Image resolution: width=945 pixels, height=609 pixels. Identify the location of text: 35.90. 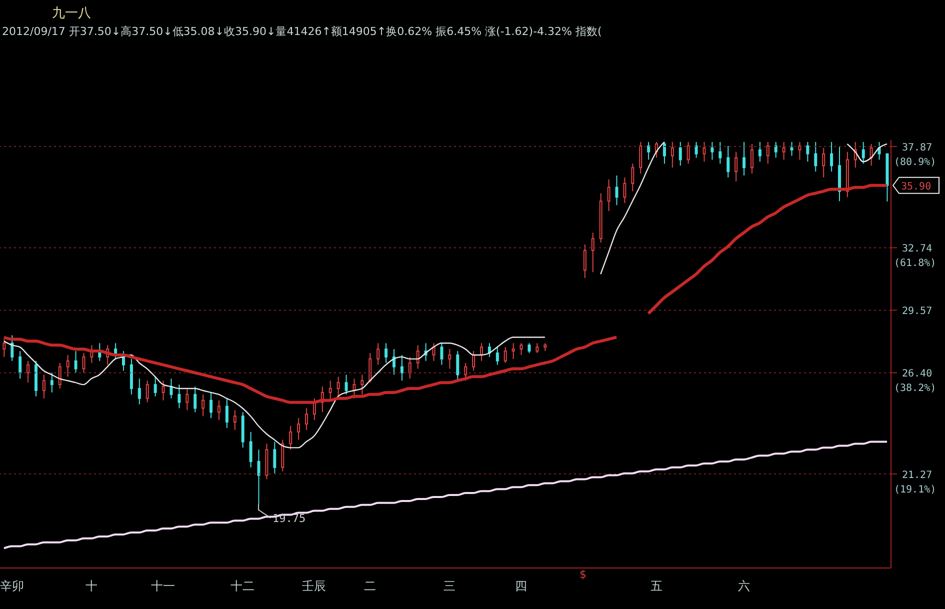
(916, 186).